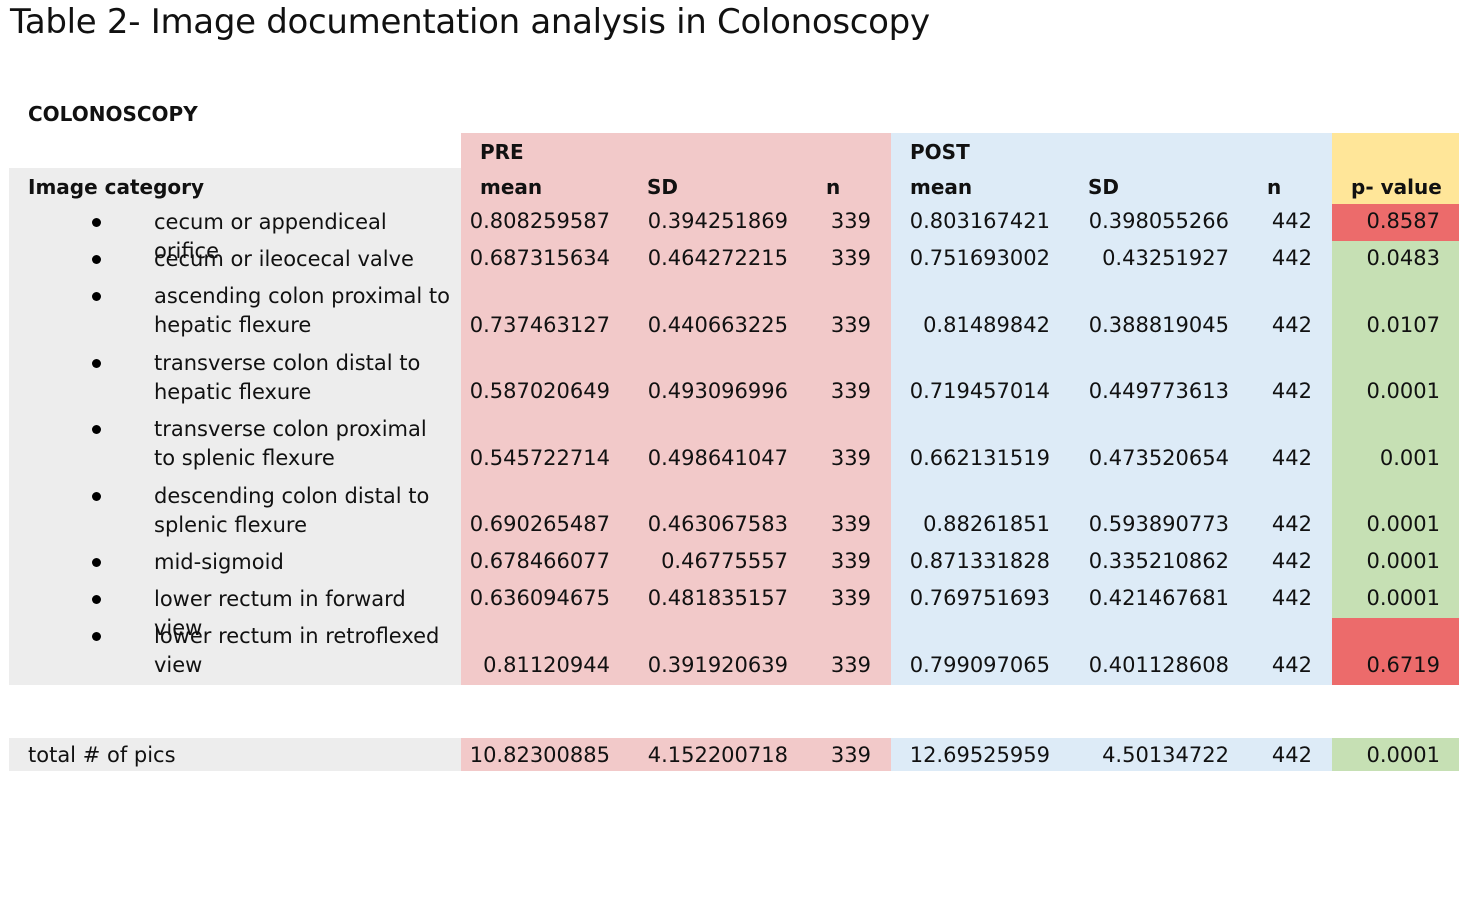  I want to click on post-sd-value: 0.335210862, so click(1158, 561).